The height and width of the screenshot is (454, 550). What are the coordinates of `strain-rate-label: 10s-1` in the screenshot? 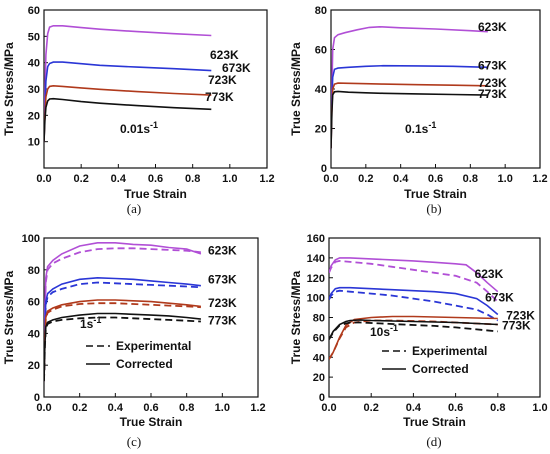 It's located at (384, 331).